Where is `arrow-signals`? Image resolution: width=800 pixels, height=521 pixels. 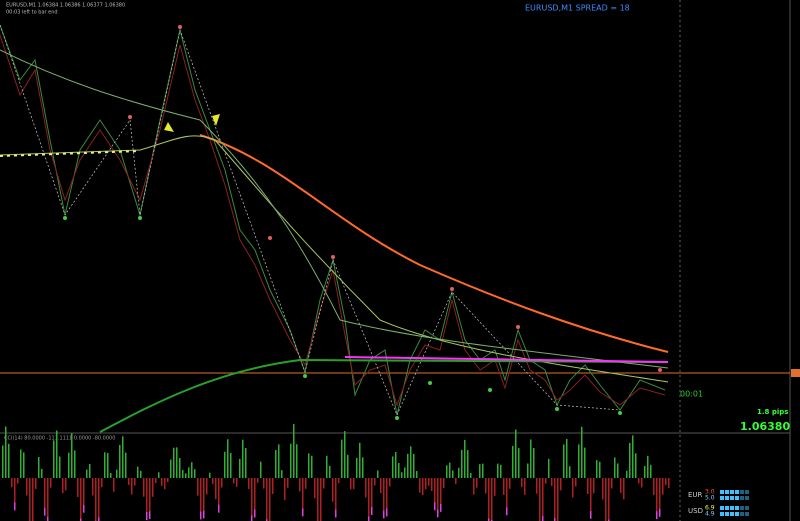
arrow-signals is located at coordinates (192, 123).